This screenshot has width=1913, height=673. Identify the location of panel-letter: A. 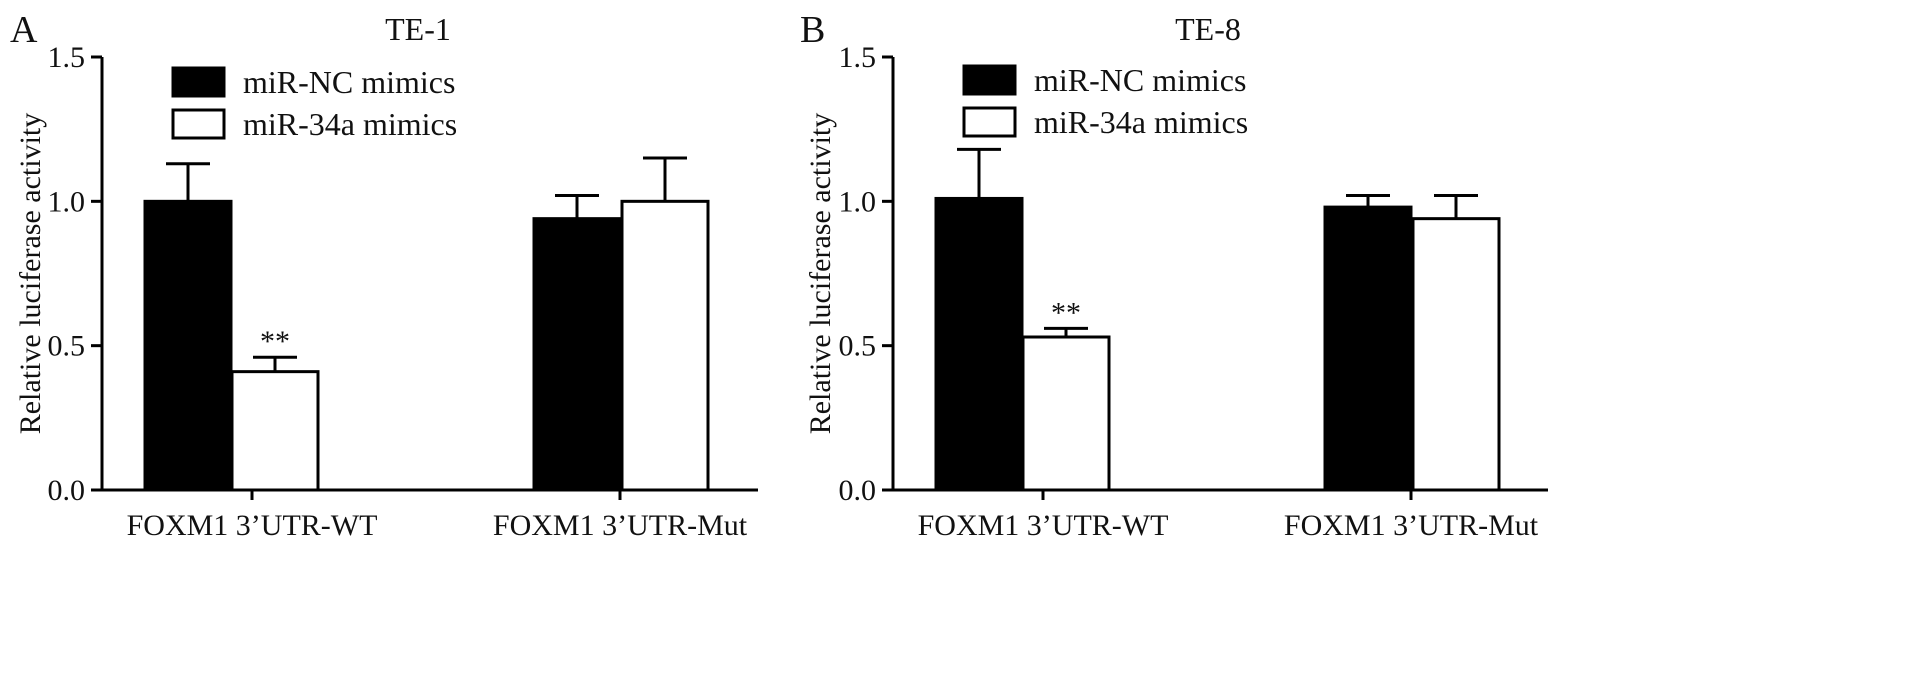
(24, 30).